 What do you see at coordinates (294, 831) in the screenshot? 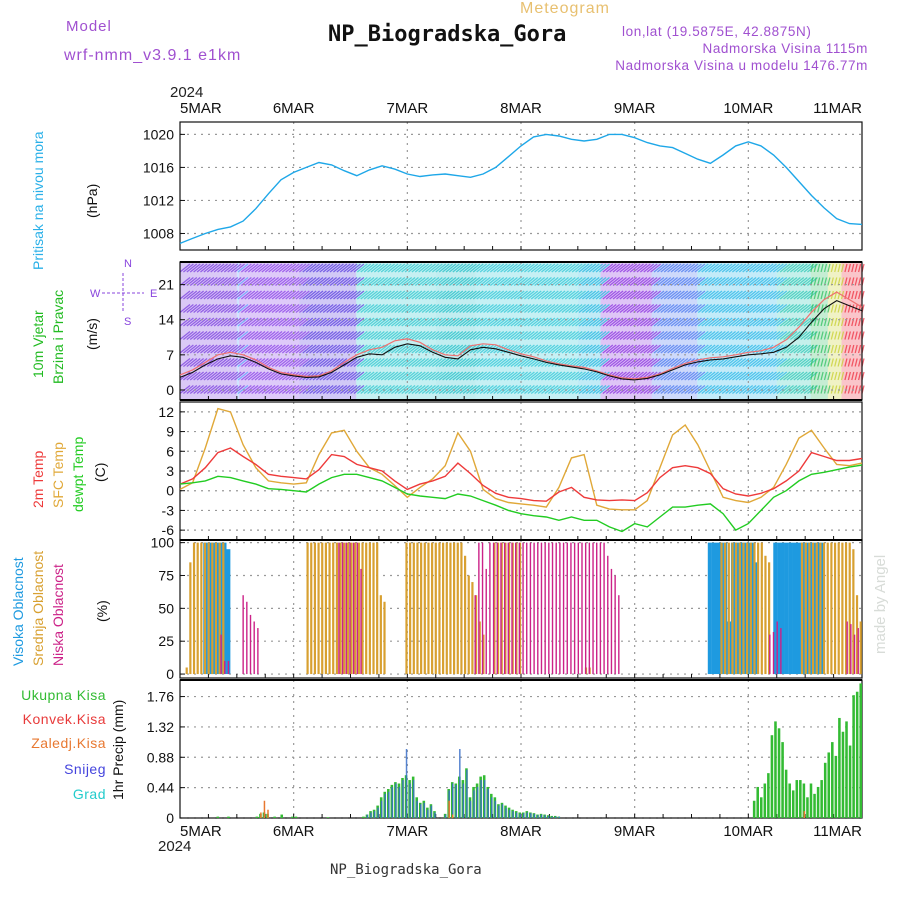
I see `x-tick-label-bottom: 6MAR` at bounding box center [294, 831].